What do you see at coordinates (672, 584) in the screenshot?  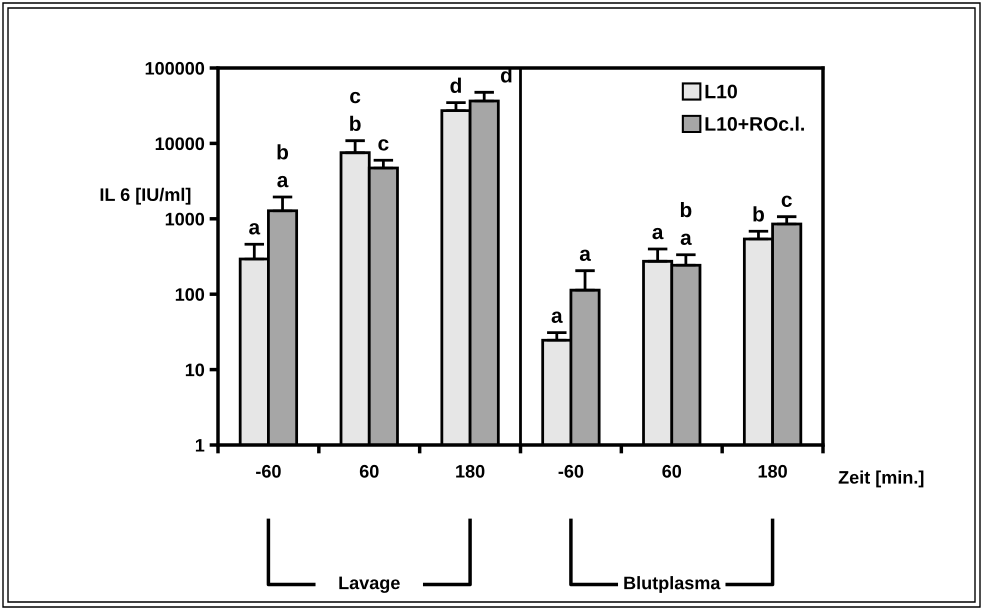 I see `text: Blutplasma` at bounding box center [672, 584].